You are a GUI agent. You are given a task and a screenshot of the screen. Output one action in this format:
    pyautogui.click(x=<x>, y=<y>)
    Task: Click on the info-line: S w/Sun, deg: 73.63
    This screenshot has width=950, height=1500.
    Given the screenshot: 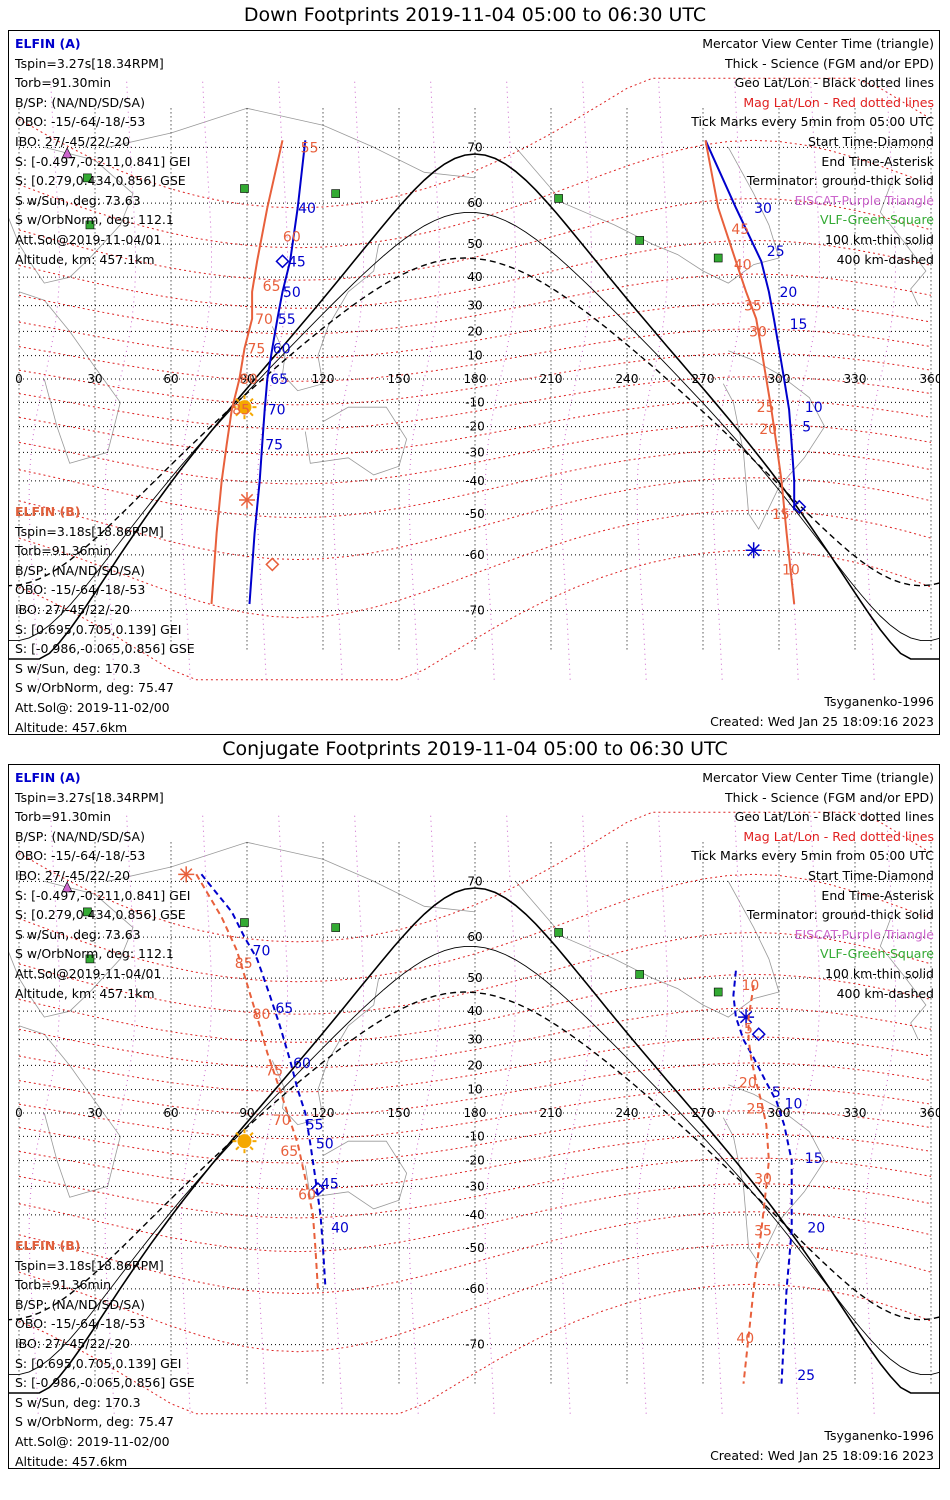 What is the action you would take?
    pyautogui.click(x=78, y=200)
    